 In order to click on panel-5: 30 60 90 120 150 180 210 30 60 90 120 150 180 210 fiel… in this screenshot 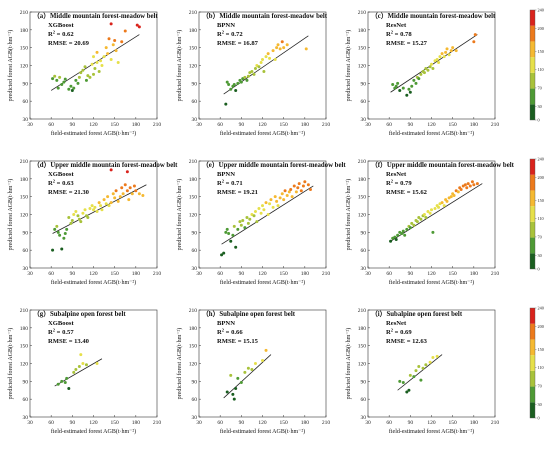, I will do `click(430, 222)`.